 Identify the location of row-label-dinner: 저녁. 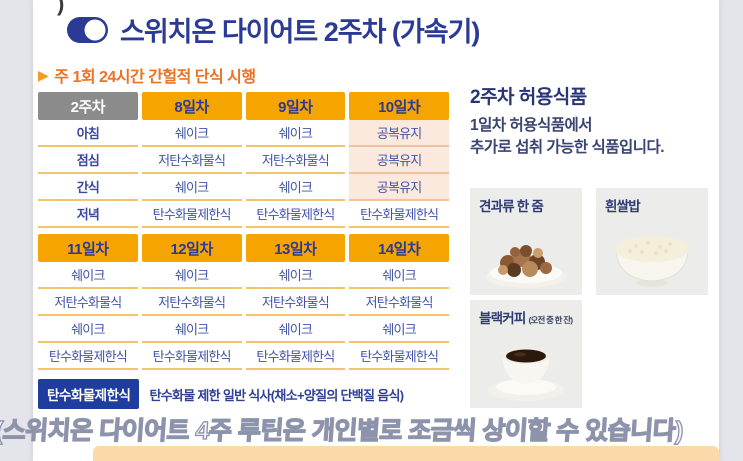
(88, 214).